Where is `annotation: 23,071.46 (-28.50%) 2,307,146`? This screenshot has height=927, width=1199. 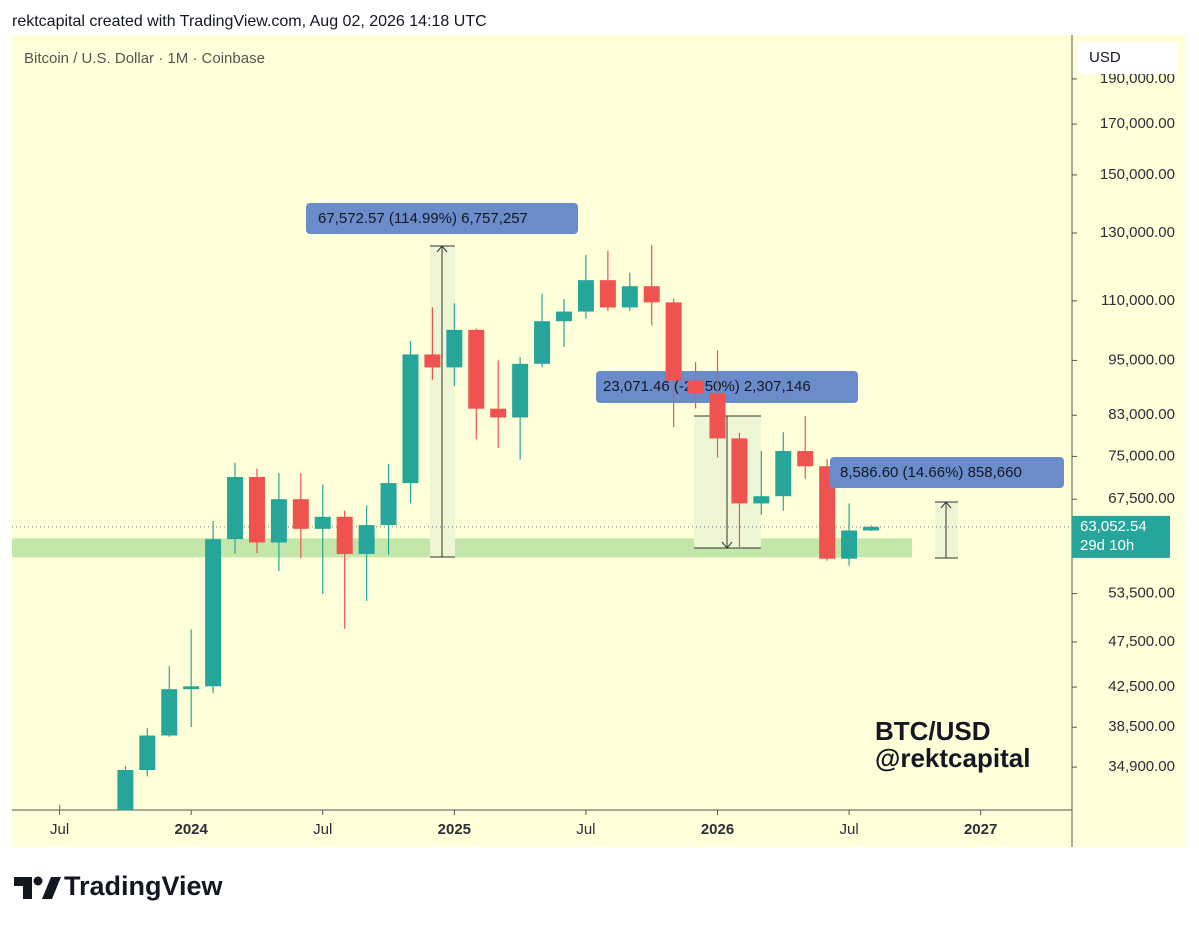 annotation: 23,071.46 (-28.50%) 2,307,146 is located at coordinates (707, 386).